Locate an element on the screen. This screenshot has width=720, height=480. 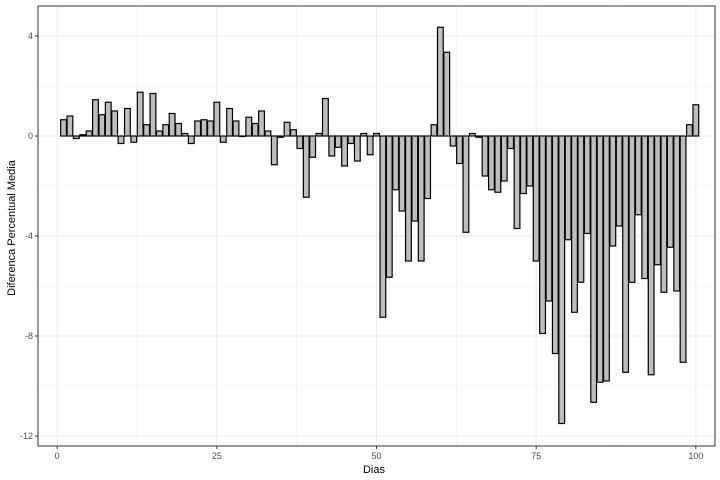
y-tick-label: -4 is located at coordinates (29, 236).